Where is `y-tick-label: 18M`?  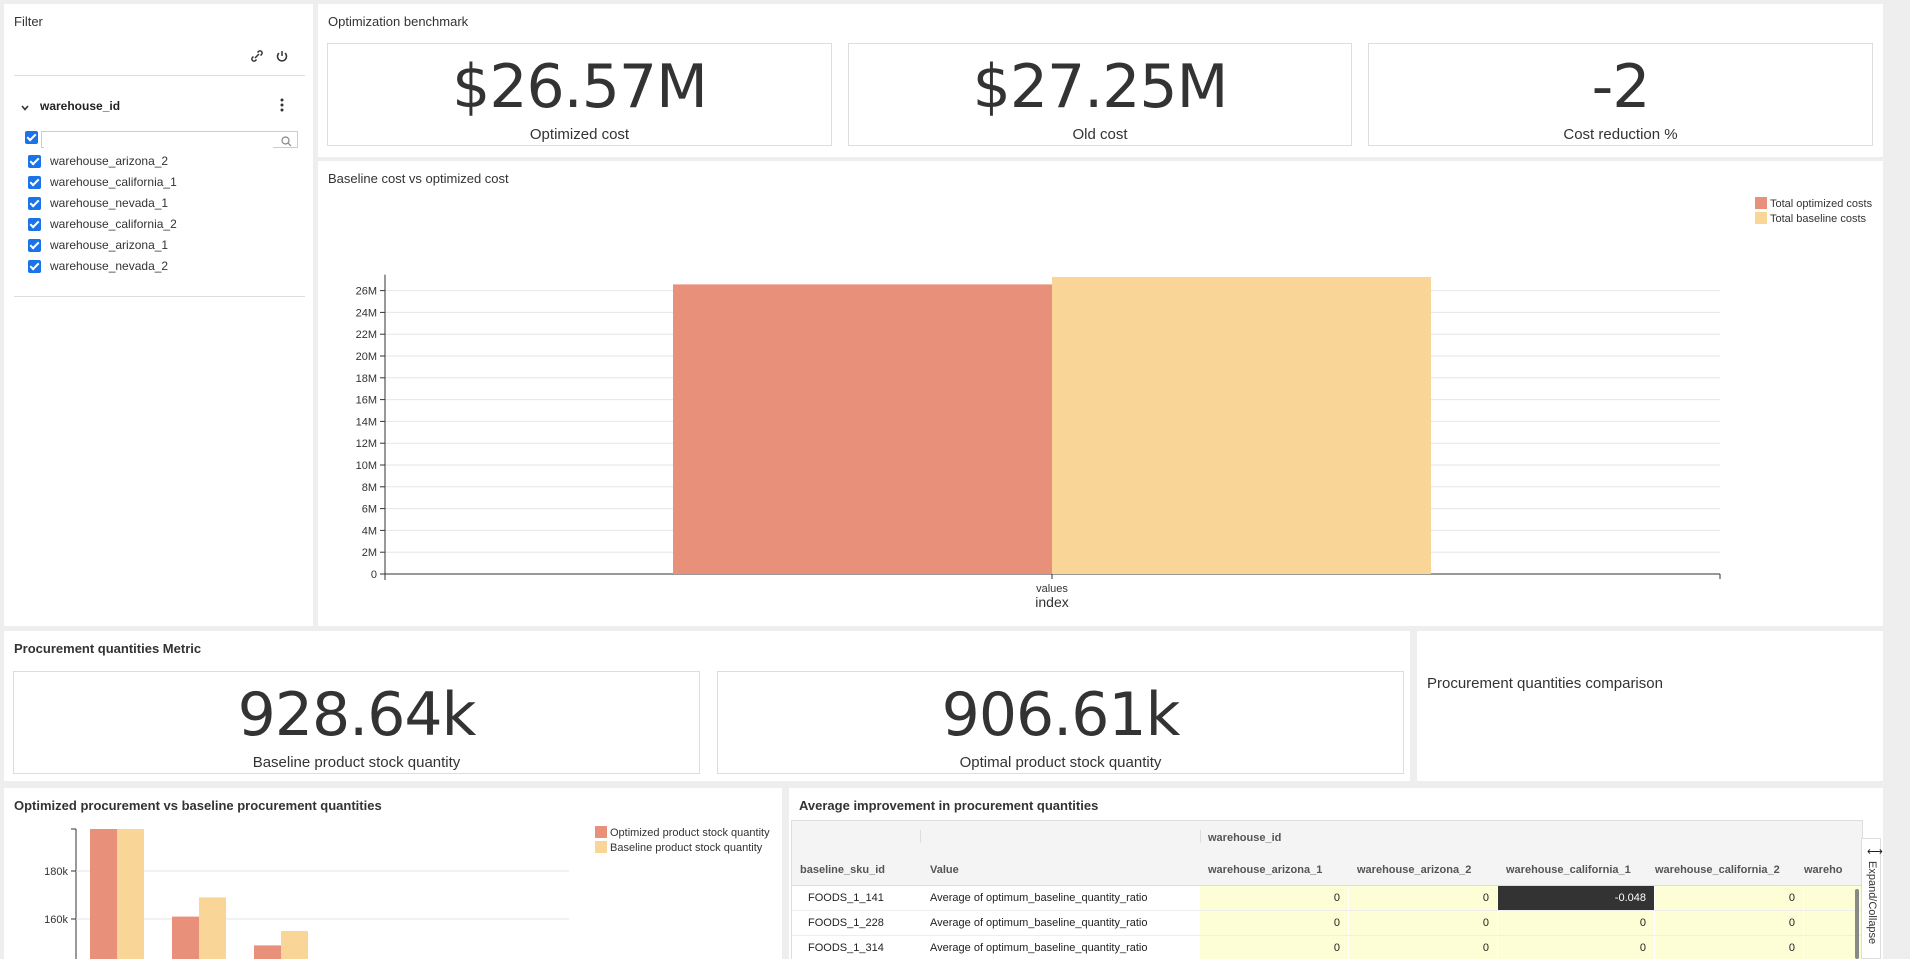
y-tick-label: 18M is located at coordinates (366, 379).